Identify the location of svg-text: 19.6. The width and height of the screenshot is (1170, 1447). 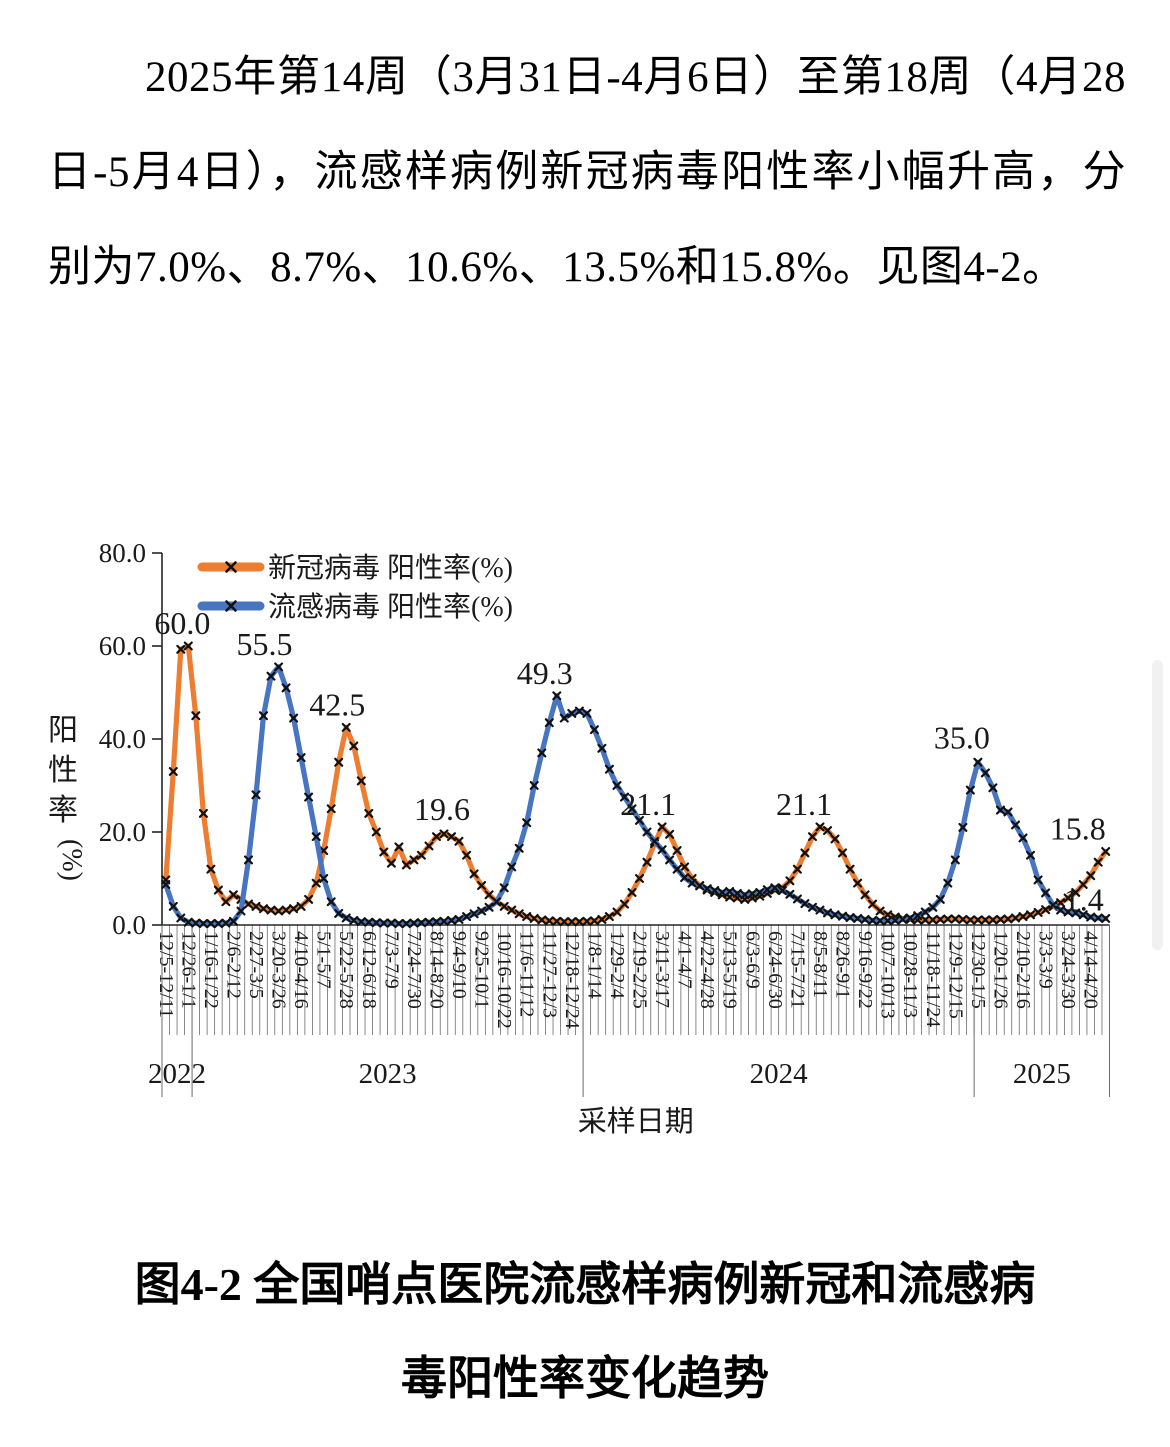
(442, 809).